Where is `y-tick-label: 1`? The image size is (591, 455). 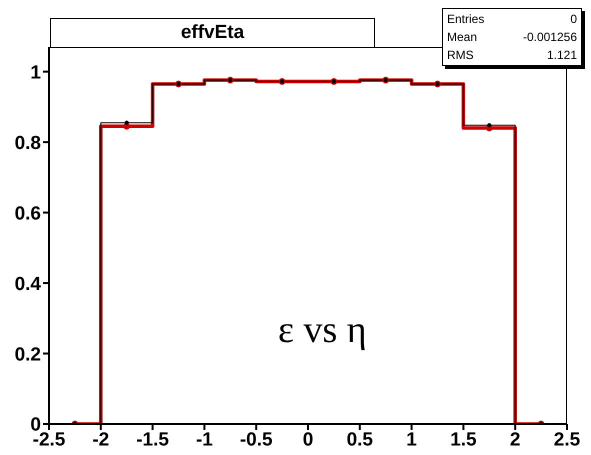 y-tick-label: 1 is located at coordinates (36, 73).